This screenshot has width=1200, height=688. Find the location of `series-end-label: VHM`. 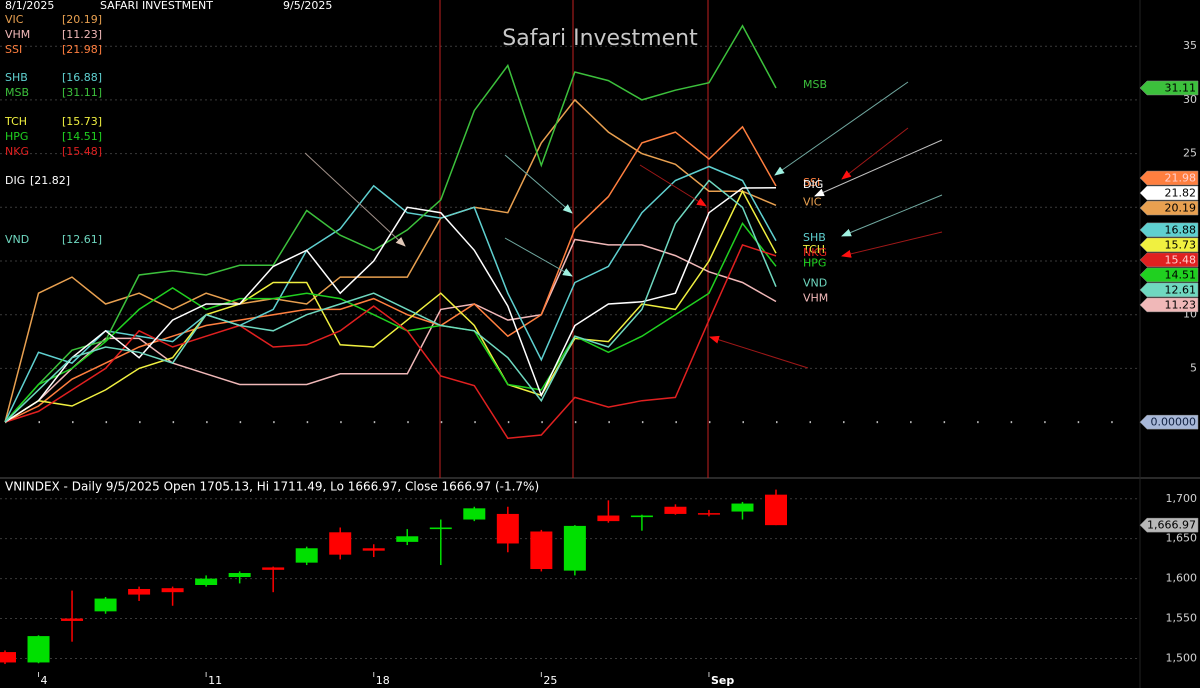

series-end-label: VHM is located at coordinates (815, 298).